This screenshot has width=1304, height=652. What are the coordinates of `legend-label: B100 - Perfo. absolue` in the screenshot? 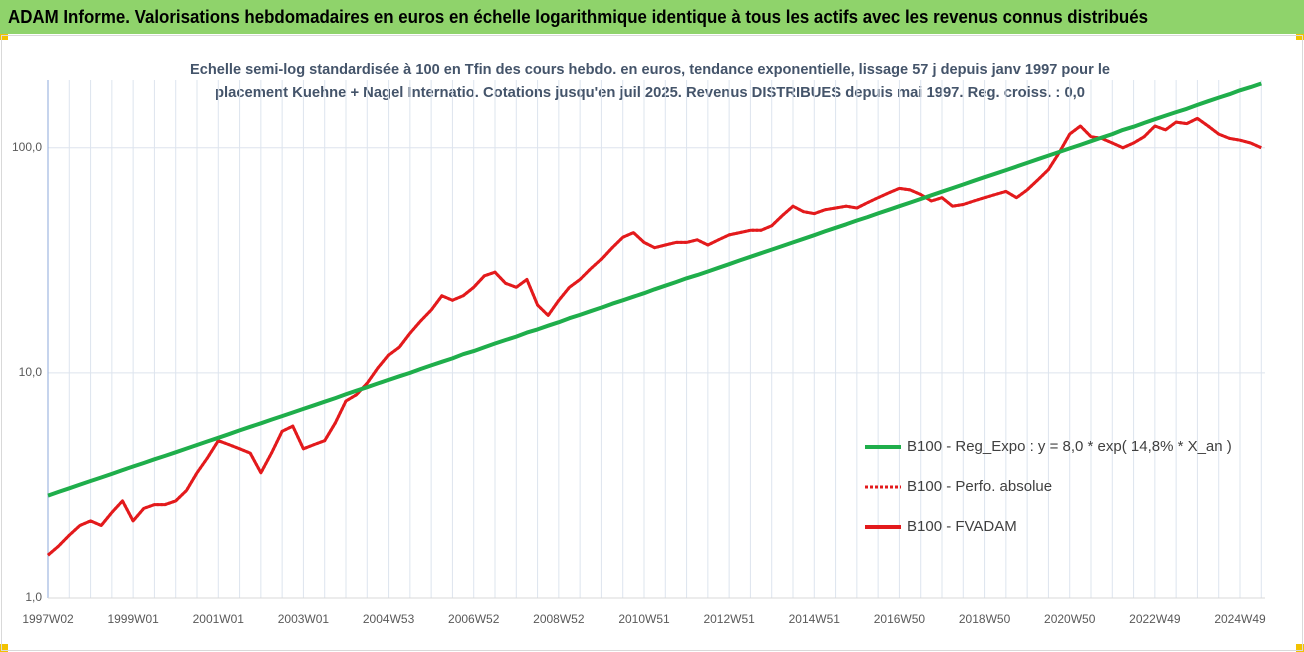 It's located at (979, 486).